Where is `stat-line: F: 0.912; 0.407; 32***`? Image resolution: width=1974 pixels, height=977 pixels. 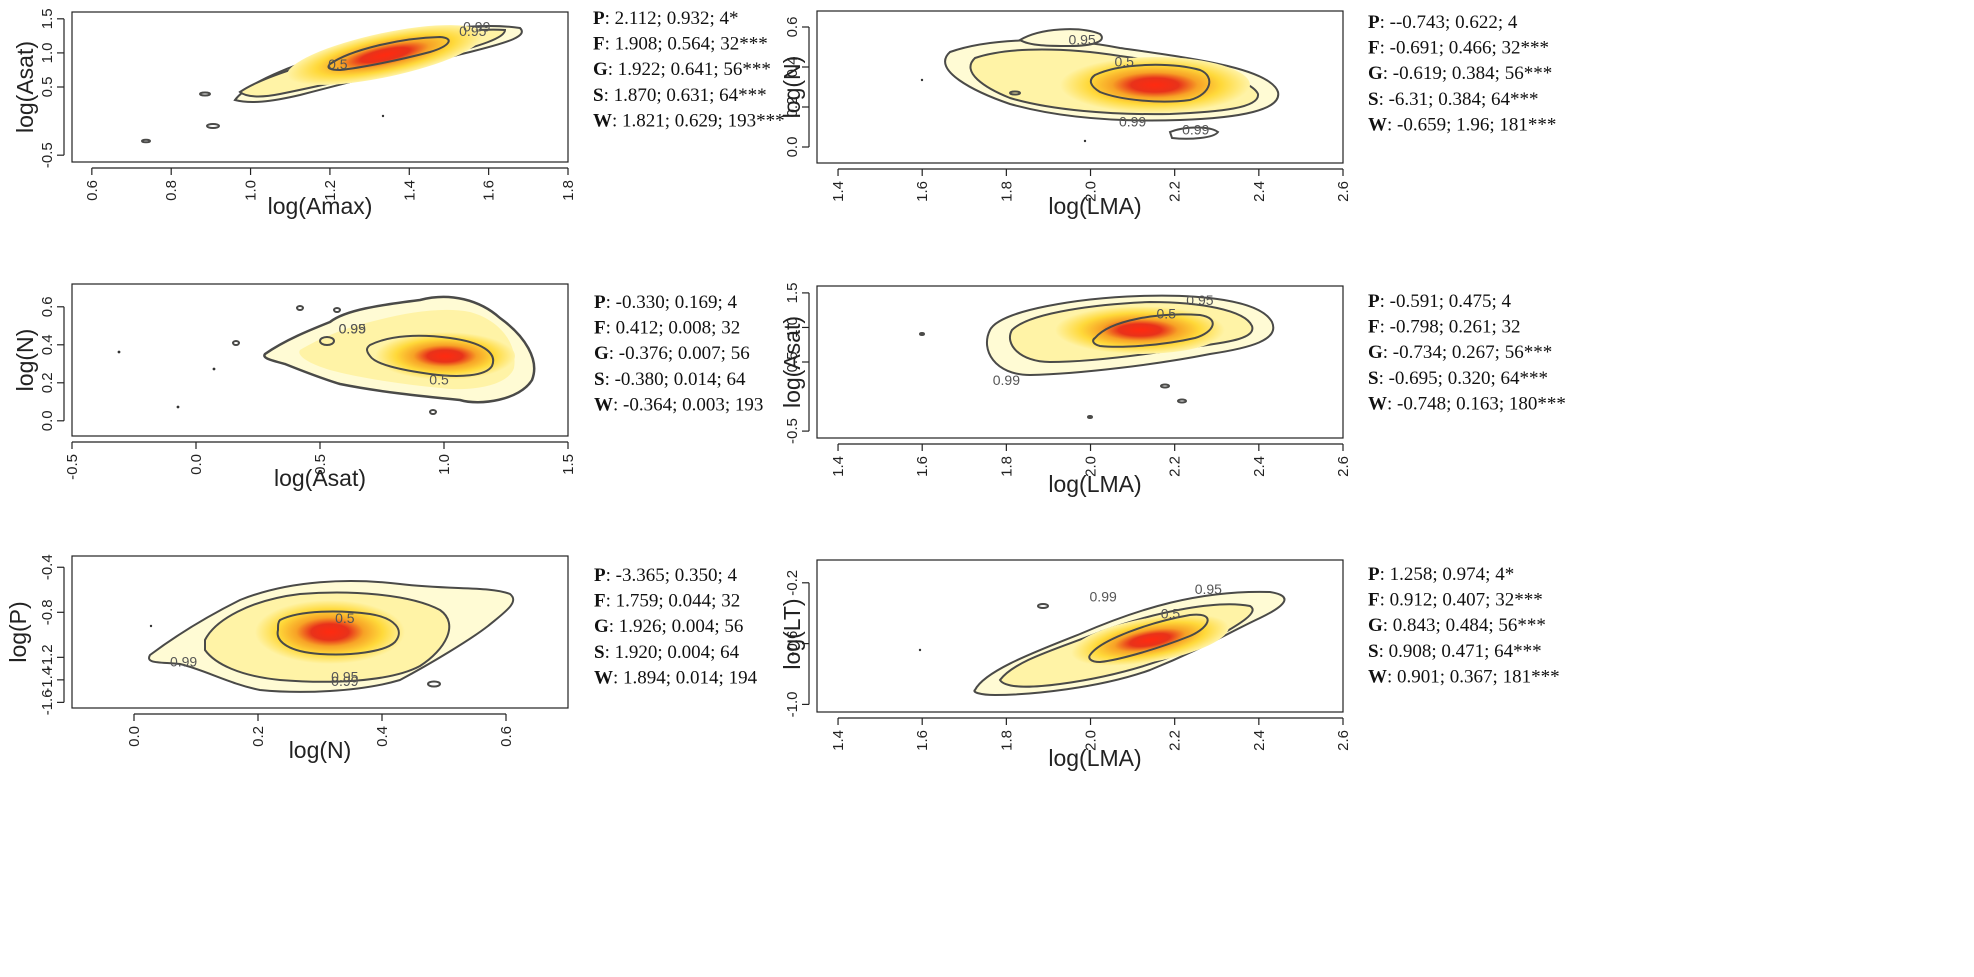
stat-line: F: 0.912; 0.407; 32*** is located at coordinates (1455, 600).